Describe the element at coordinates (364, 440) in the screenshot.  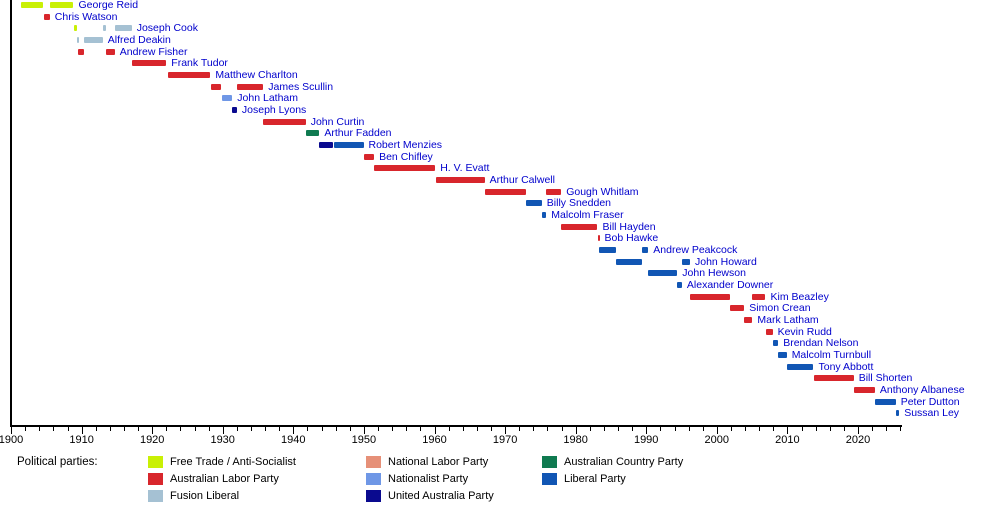
I see `axis-tick-label: 1950` at that location.